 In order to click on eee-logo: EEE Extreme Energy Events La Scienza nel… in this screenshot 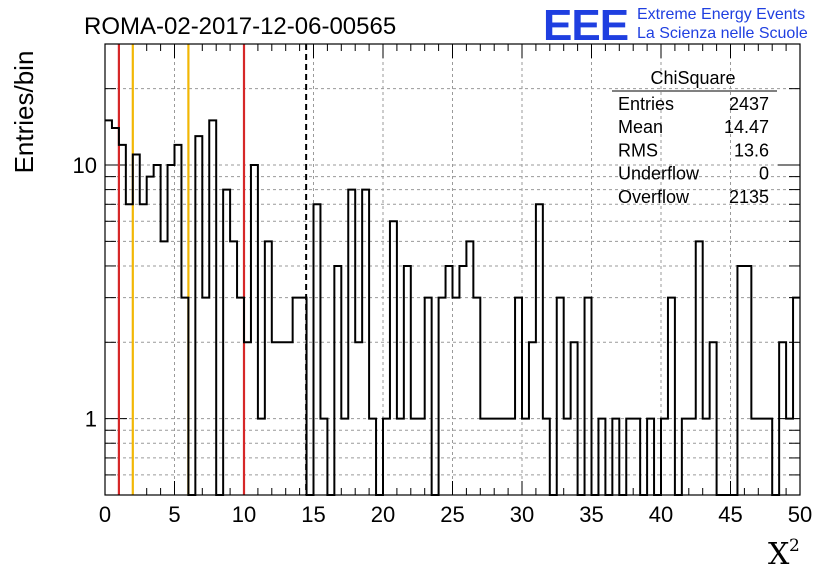, I will do `click(675, 25)`.